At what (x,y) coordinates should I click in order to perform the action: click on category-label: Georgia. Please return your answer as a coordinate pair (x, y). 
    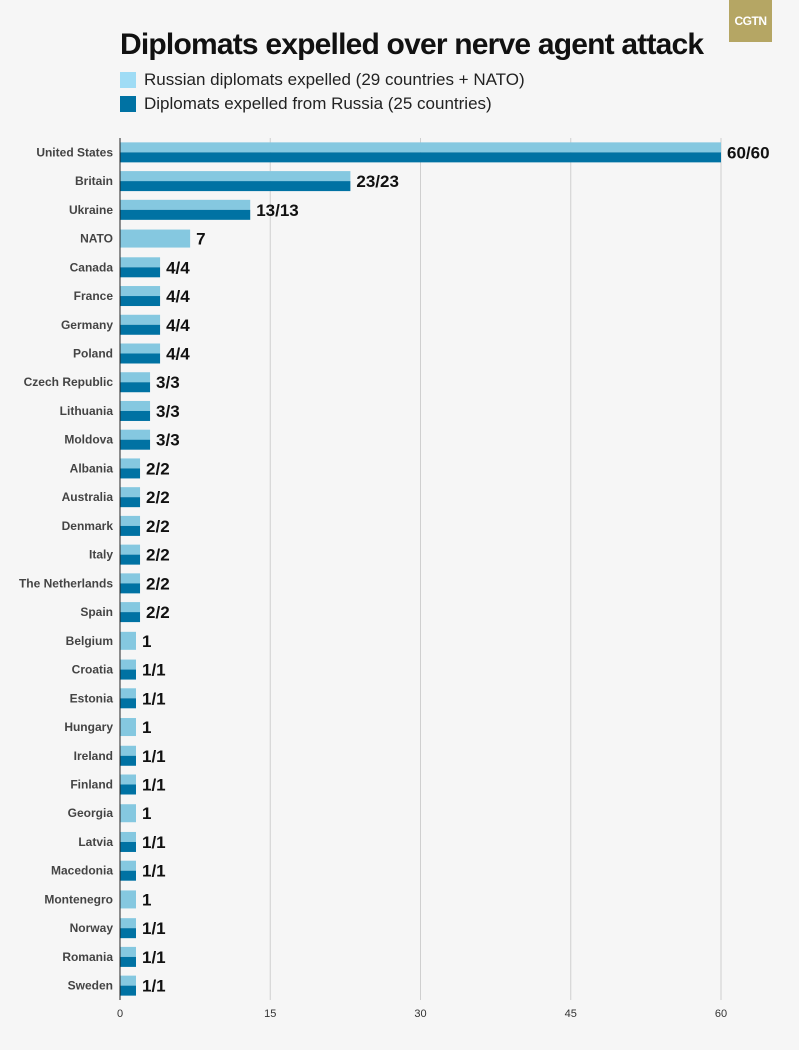
    Looking at the image, I should click on (91, 813).